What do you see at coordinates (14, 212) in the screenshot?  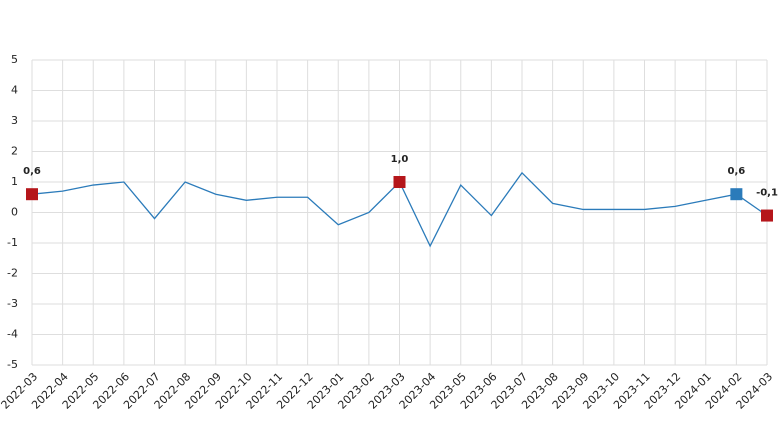 I see `y-tick-label: 0` at bounding box center [14, 212].